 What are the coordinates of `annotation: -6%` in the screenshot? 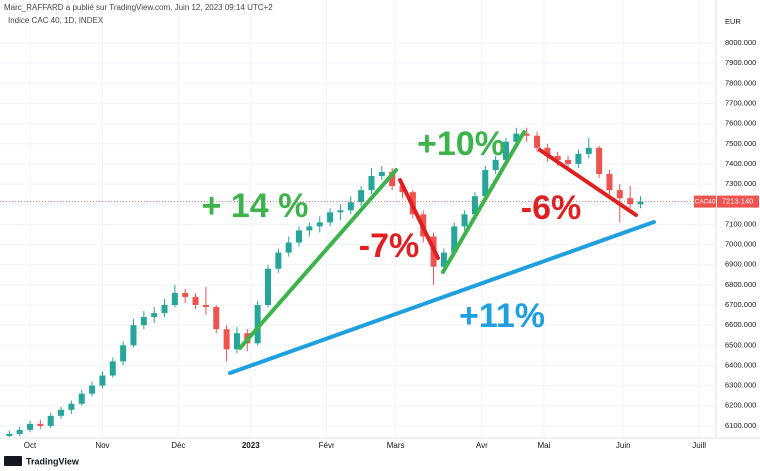 It's located at (551, 208).